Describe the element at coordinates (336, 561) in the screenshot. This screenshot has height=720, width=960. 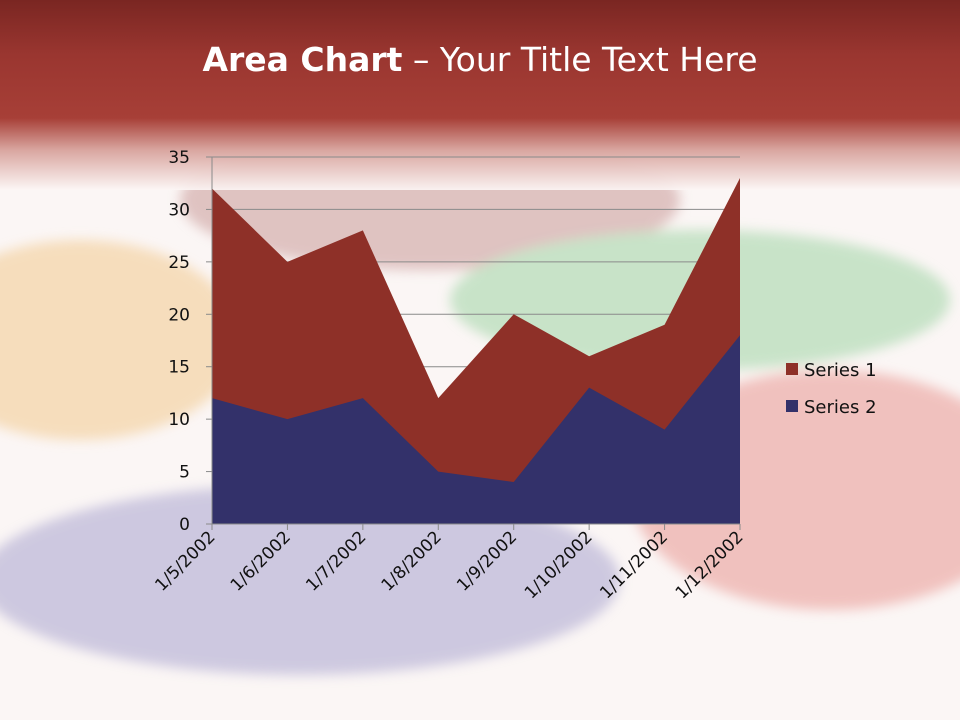
I see `x-tick-label: 1/7/2002` at that location.